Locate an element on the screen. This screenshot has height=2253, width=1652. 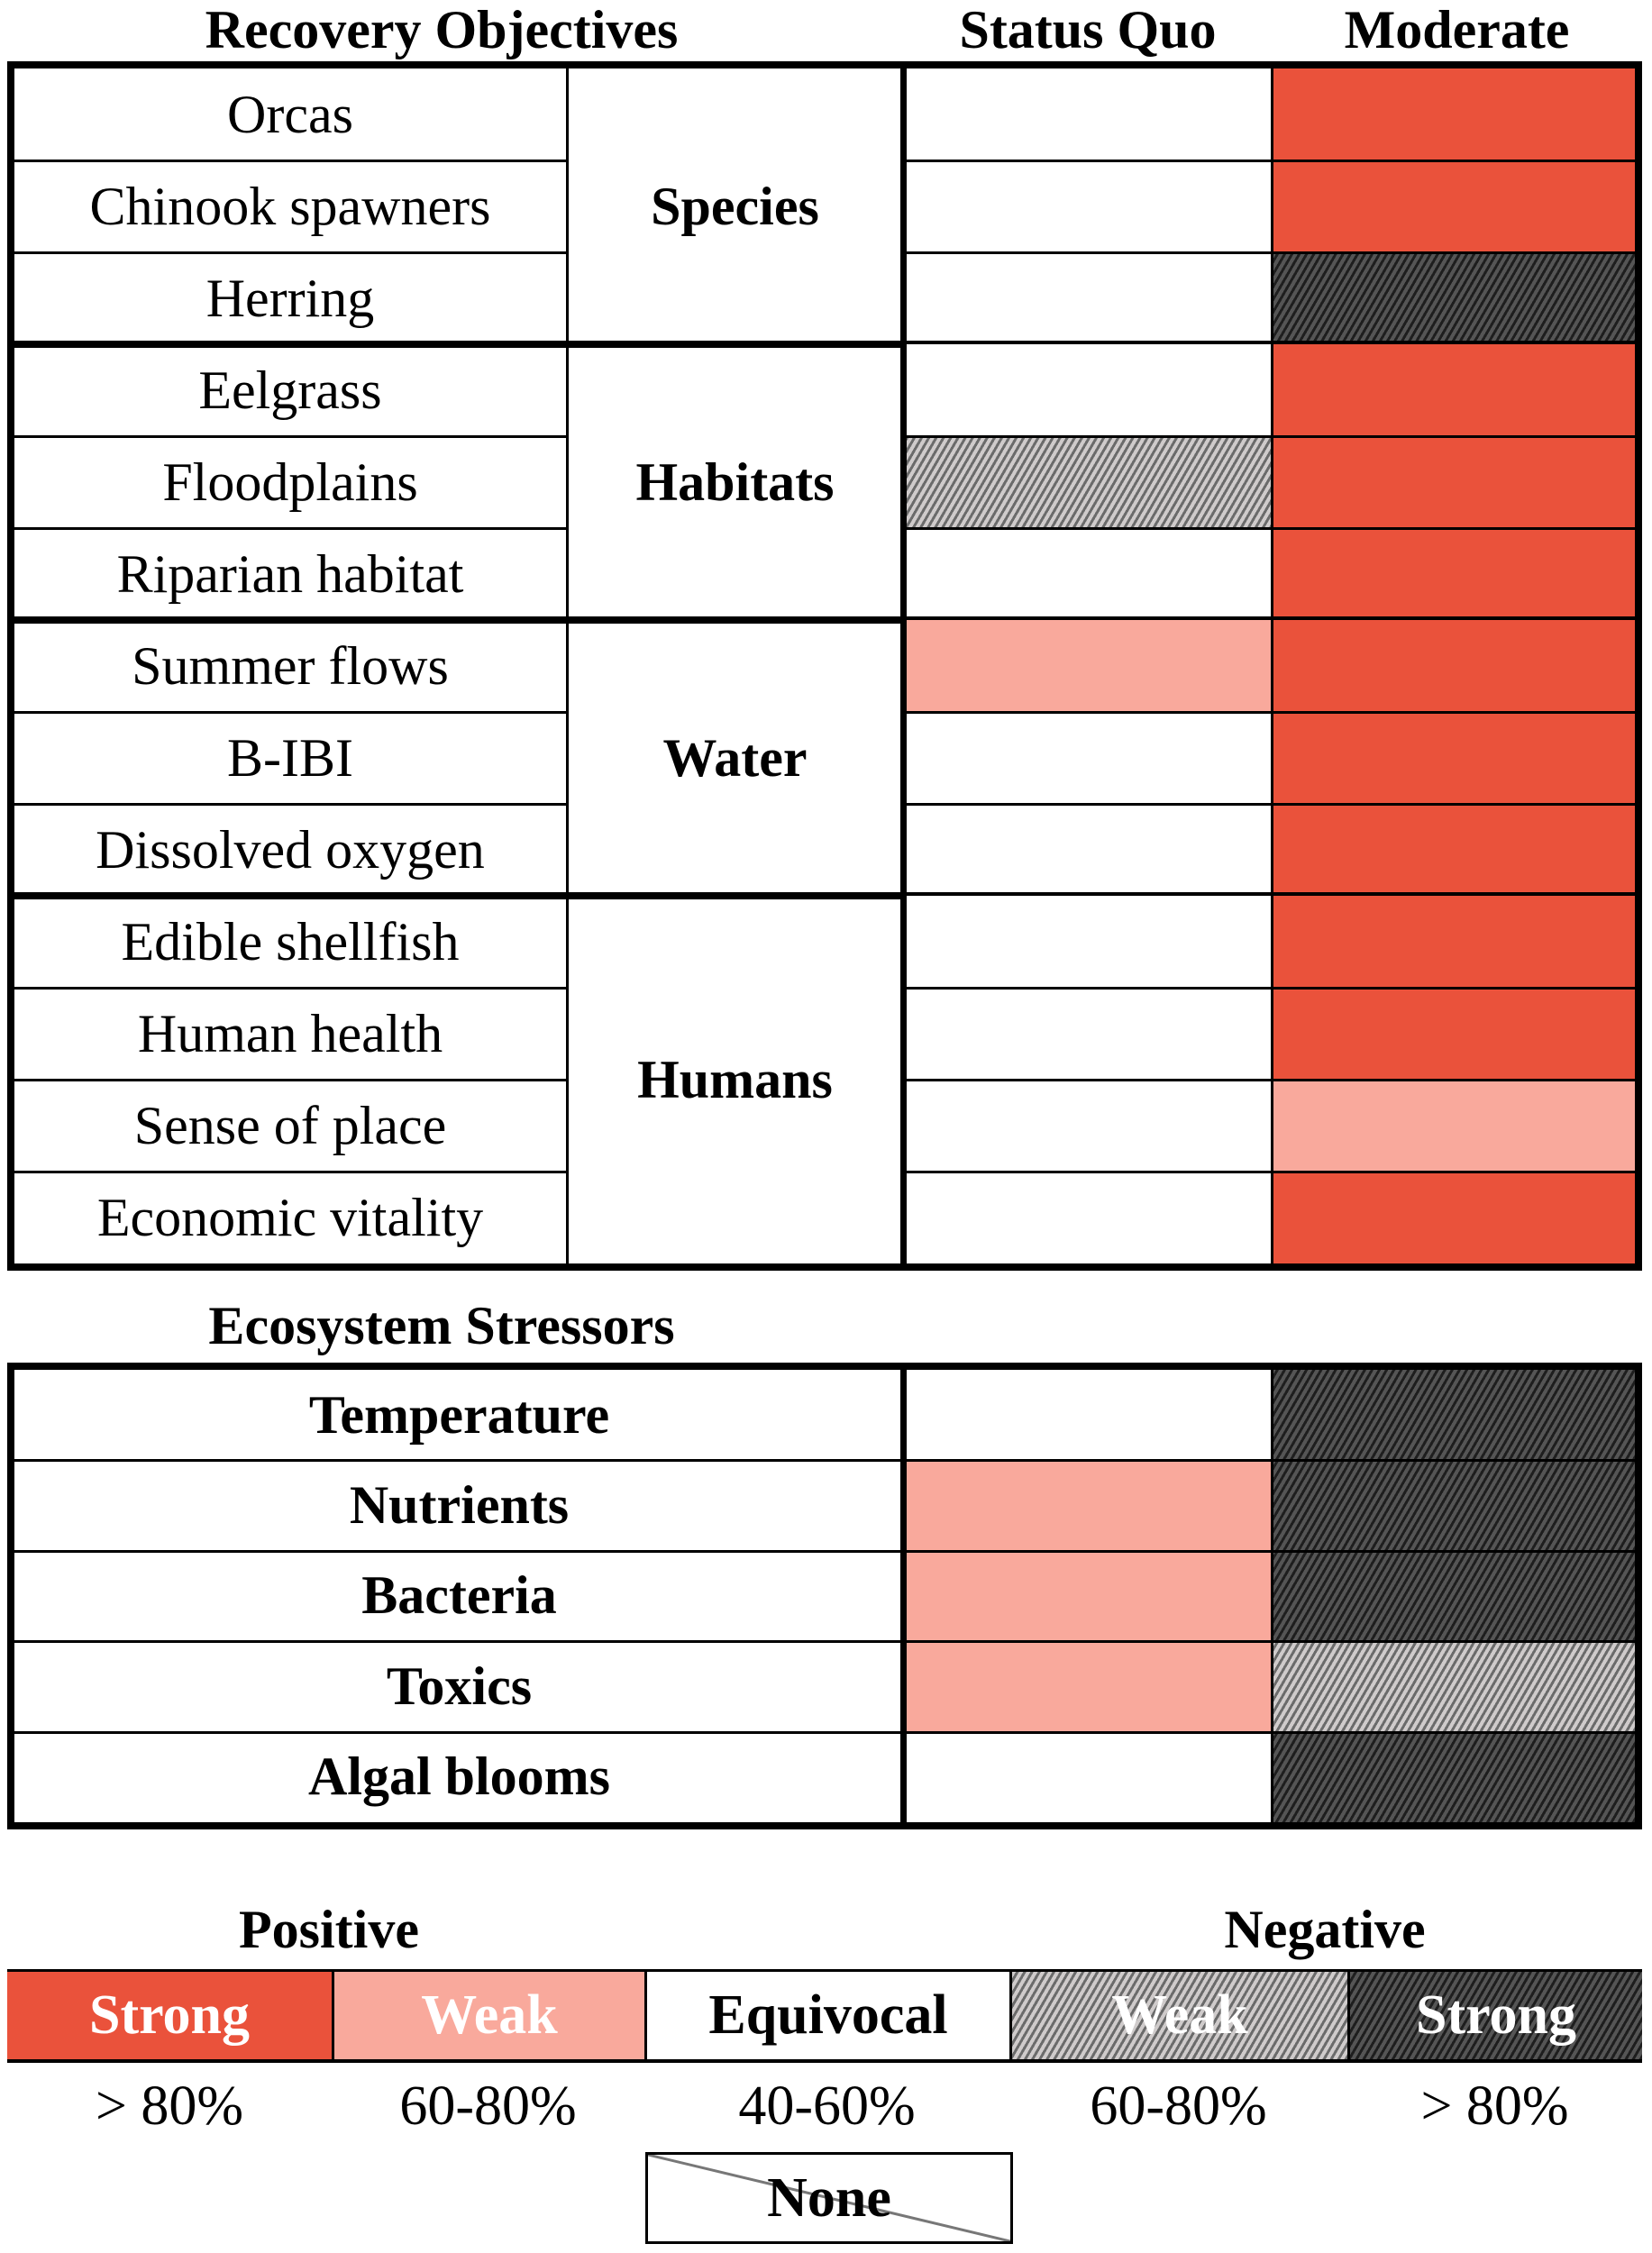
objective-label: Orcas is located at coordinates (290, 114).